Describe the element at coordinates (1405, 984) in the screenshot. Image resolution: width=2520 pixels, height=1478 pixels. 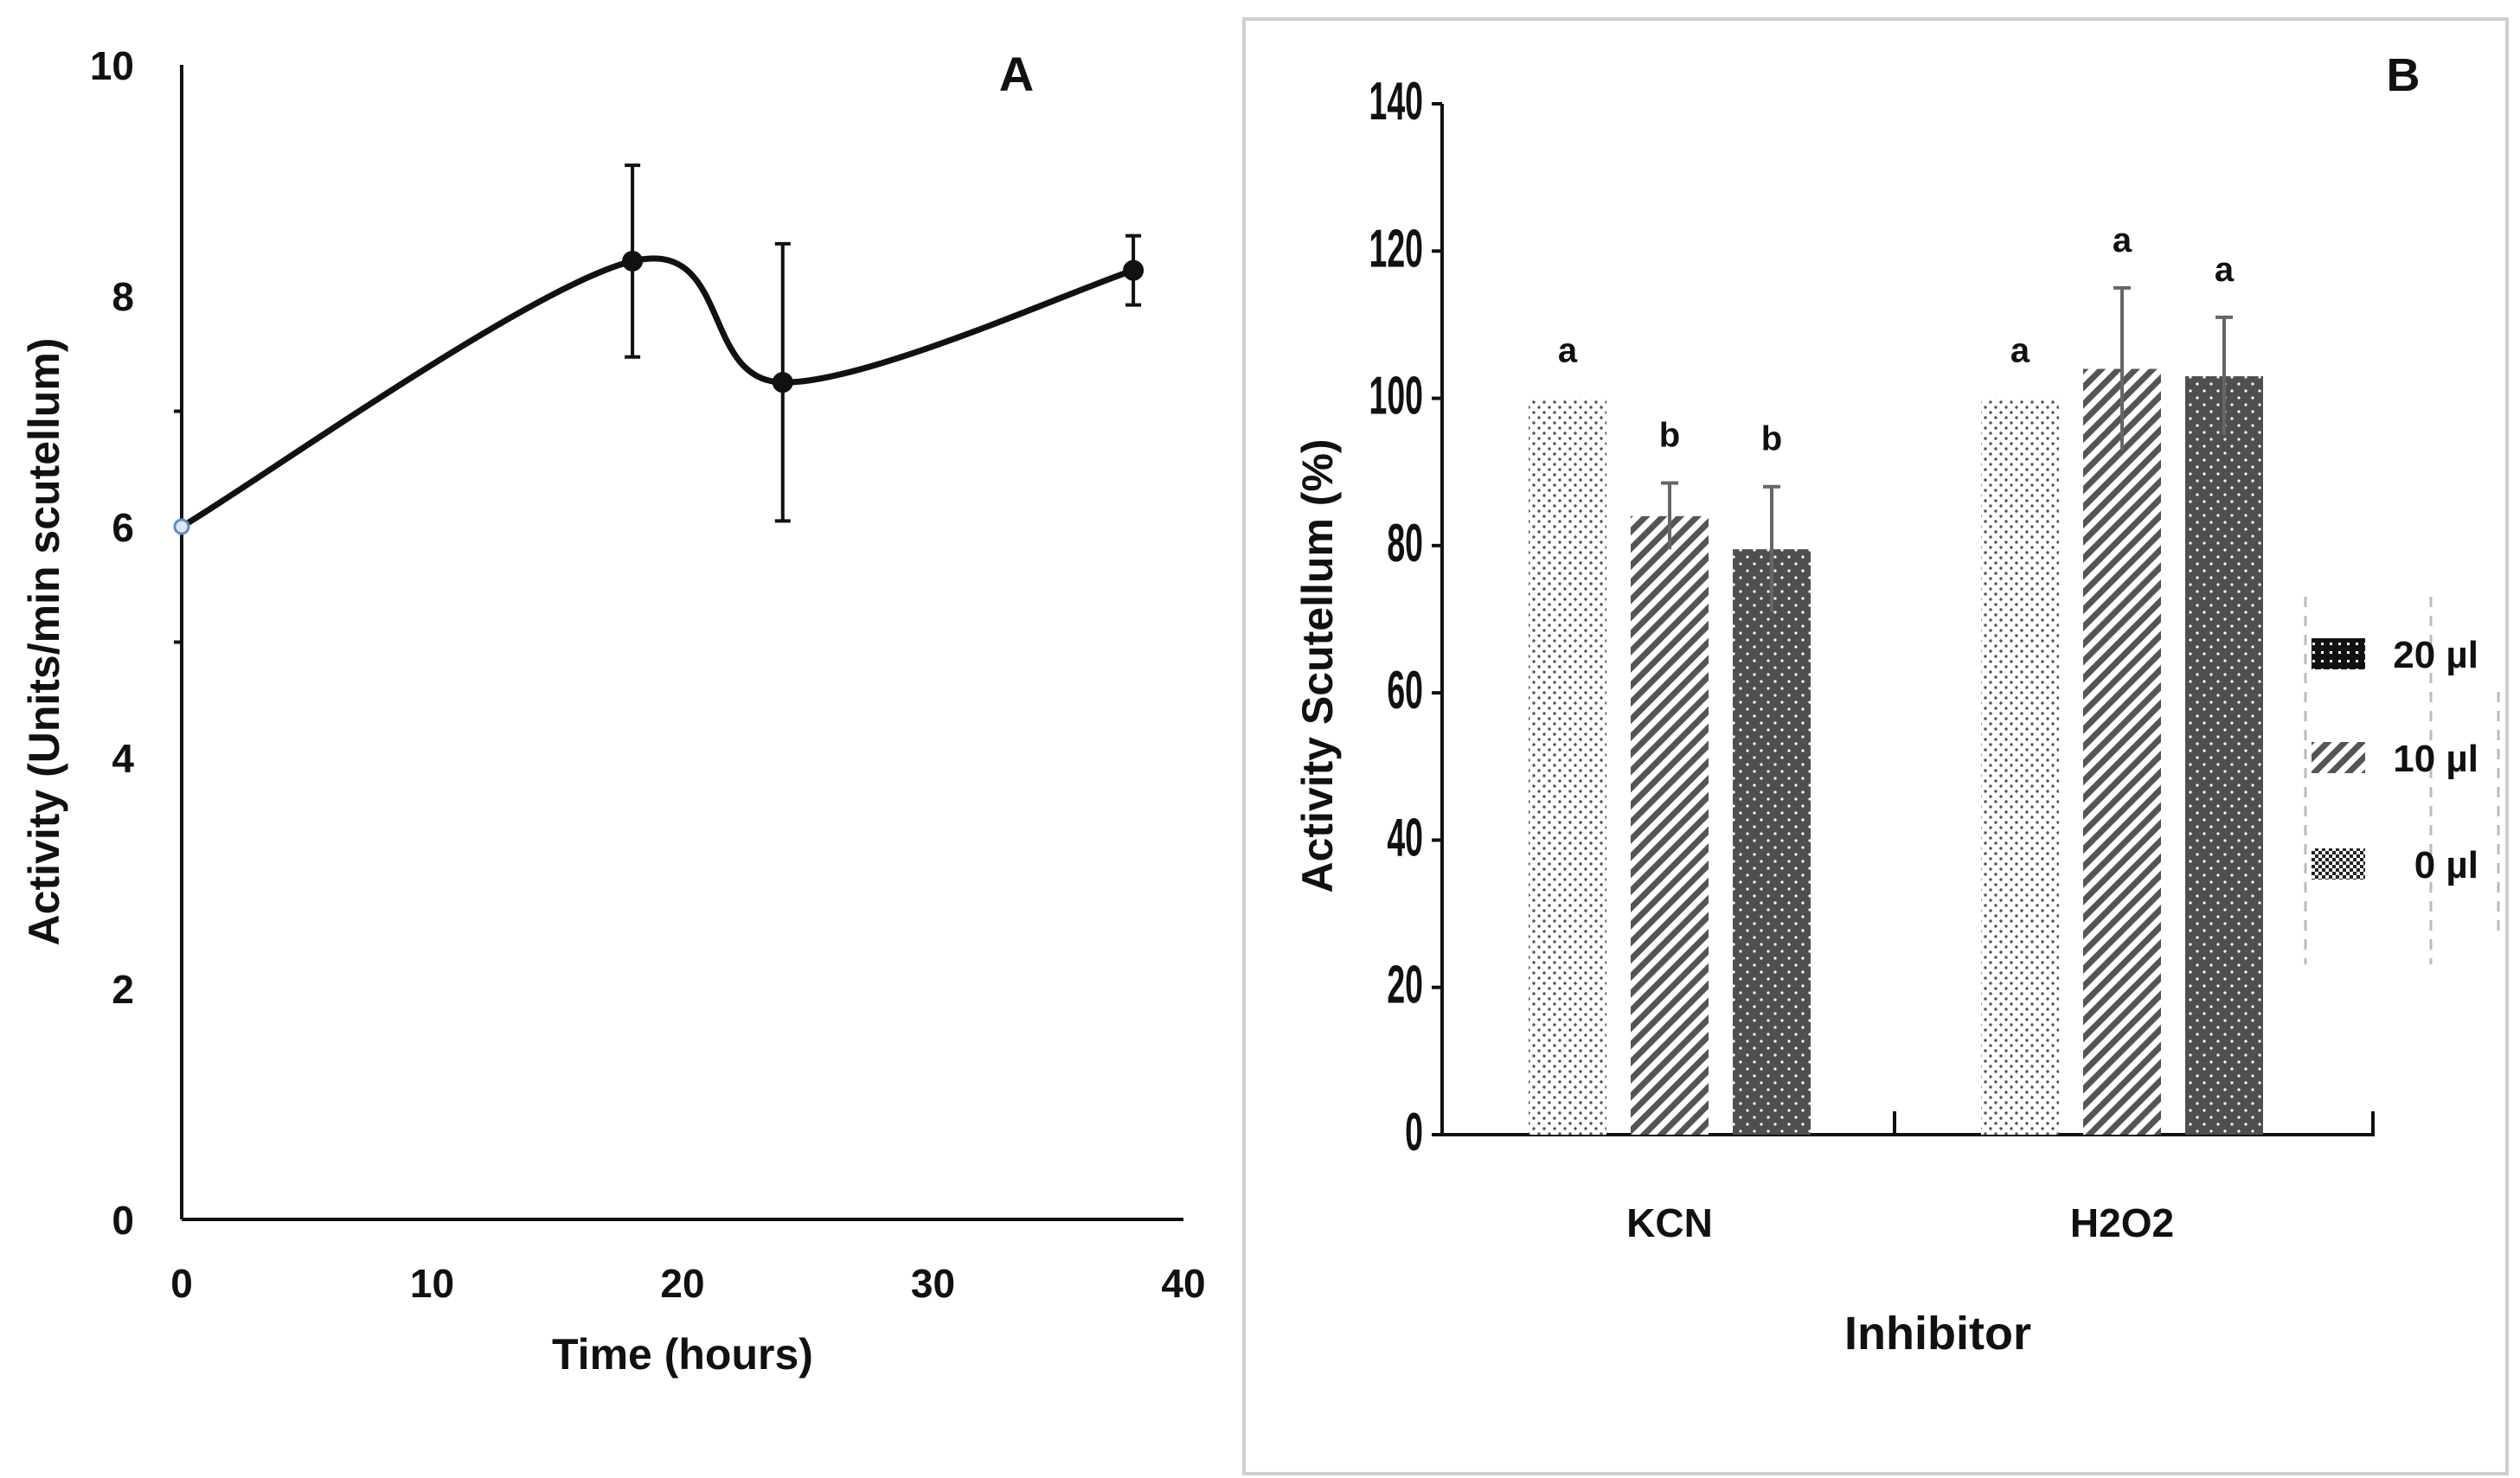
I see `panel-b-y-tick-label: 20` at that location.